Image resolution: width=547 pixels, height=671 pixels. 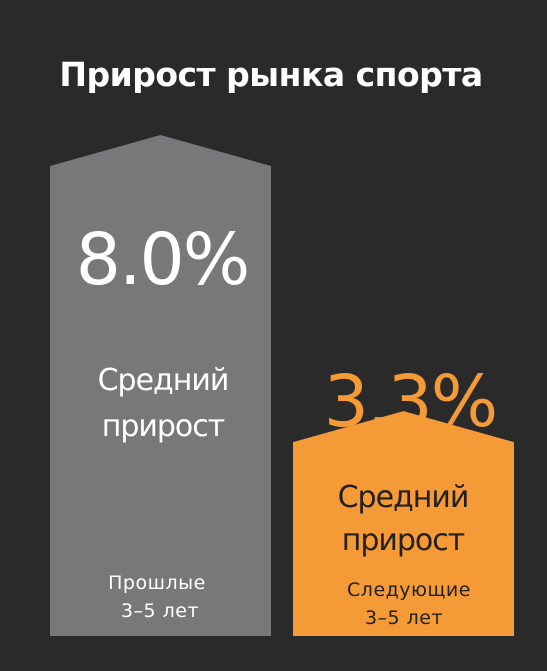 I want to click on chart-title: Прирост рынка спорта, so click(x=270, y=74).